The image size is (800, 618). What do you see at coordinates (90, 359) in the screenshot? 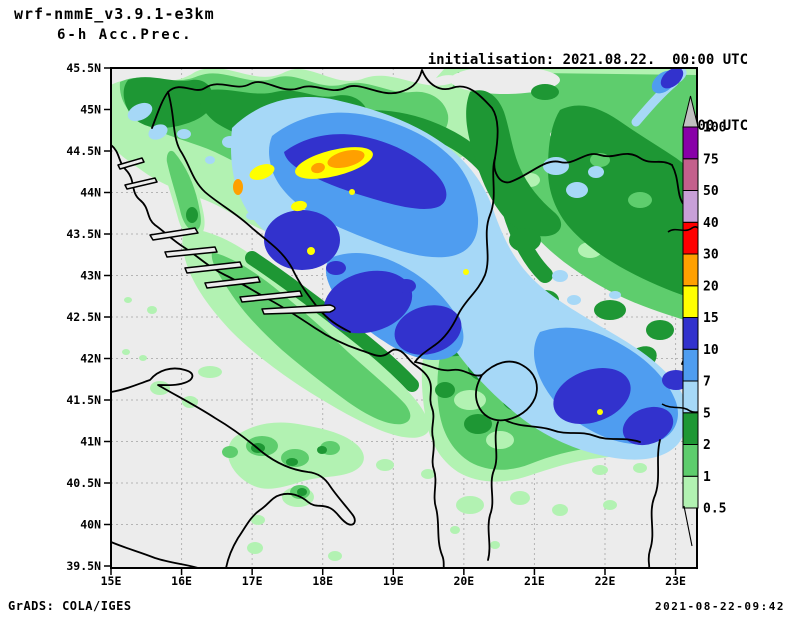
I see `lat-label: 42N` at bounding box center [90, 359].